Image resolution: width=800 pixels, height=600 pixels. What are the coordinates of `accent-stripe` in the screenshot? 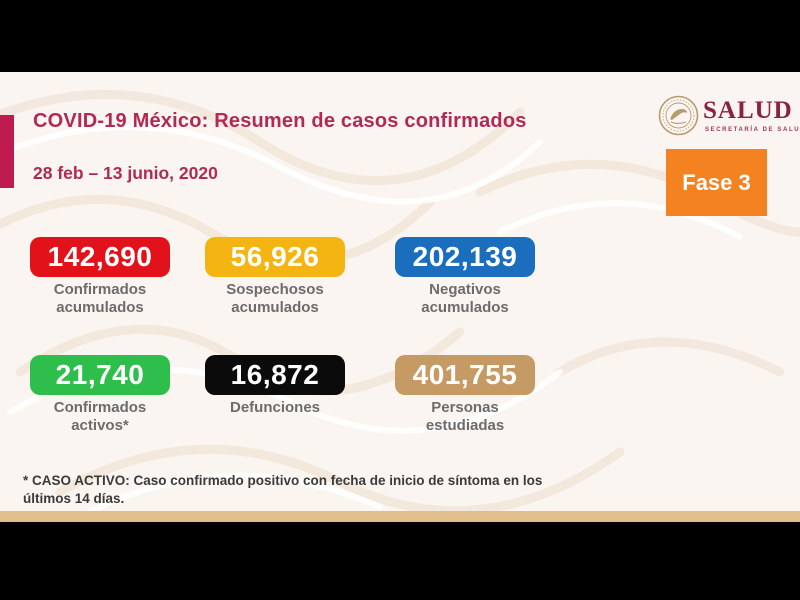 It's located at (7, 151).